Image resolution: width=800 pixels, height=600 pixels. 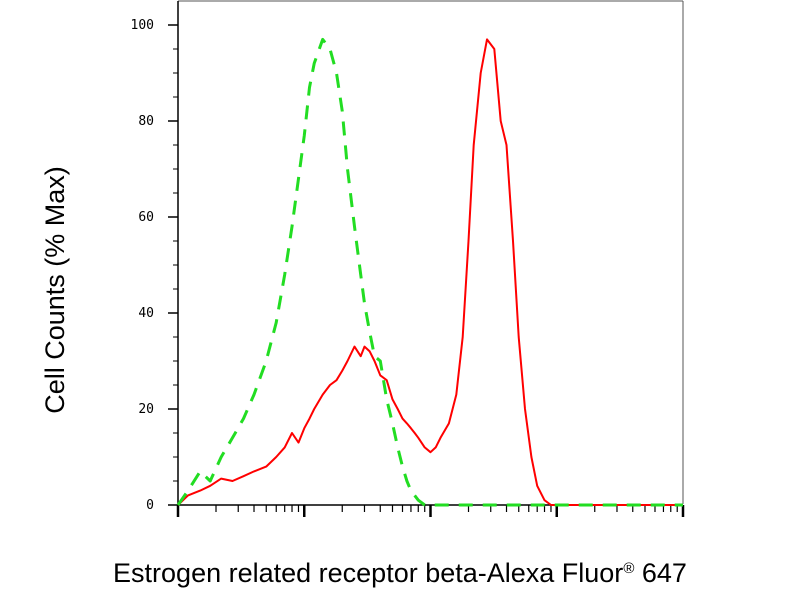 I want to click on x-axis-ticks, so click(x=430, y=511).